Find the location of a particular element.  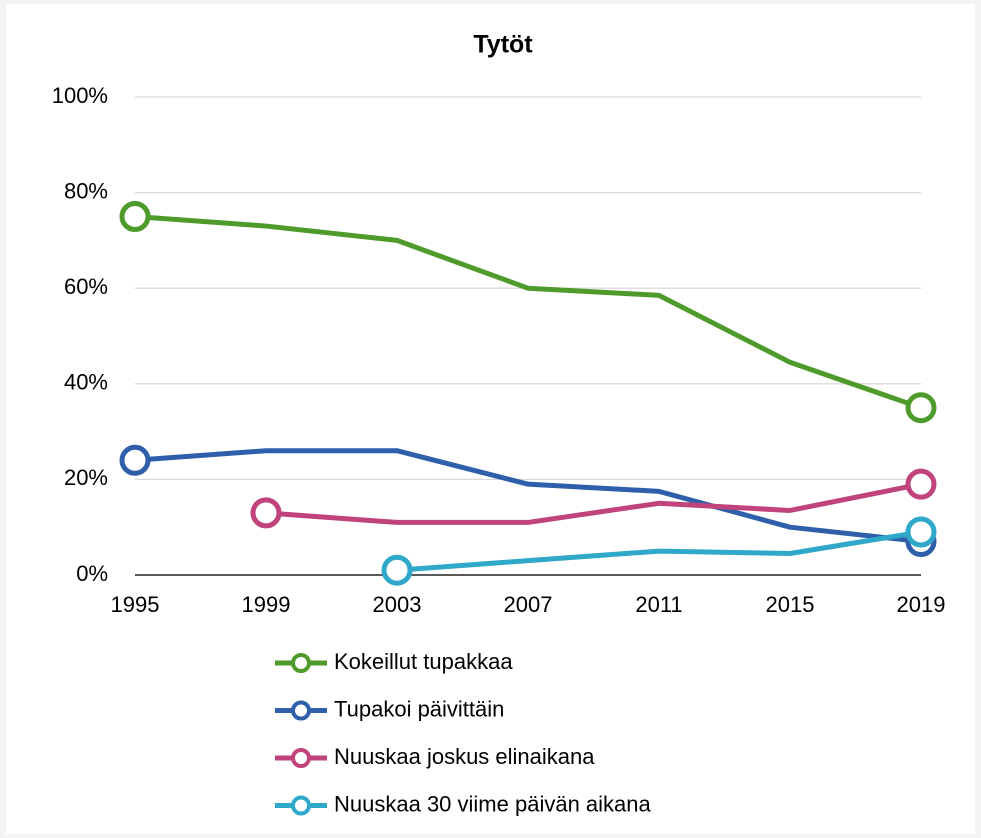

x-tick-label: 2019 is located at coordinates (921, 604).